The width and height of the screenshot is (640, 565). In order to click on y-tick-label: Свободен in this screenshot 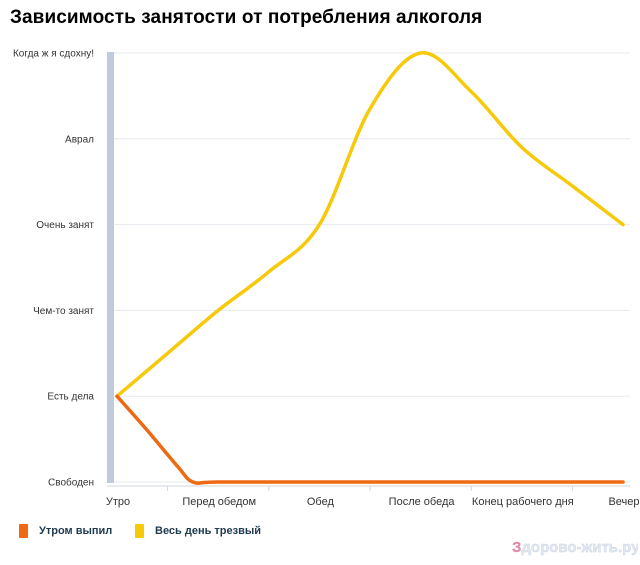, I will do `click(71, 483)`.